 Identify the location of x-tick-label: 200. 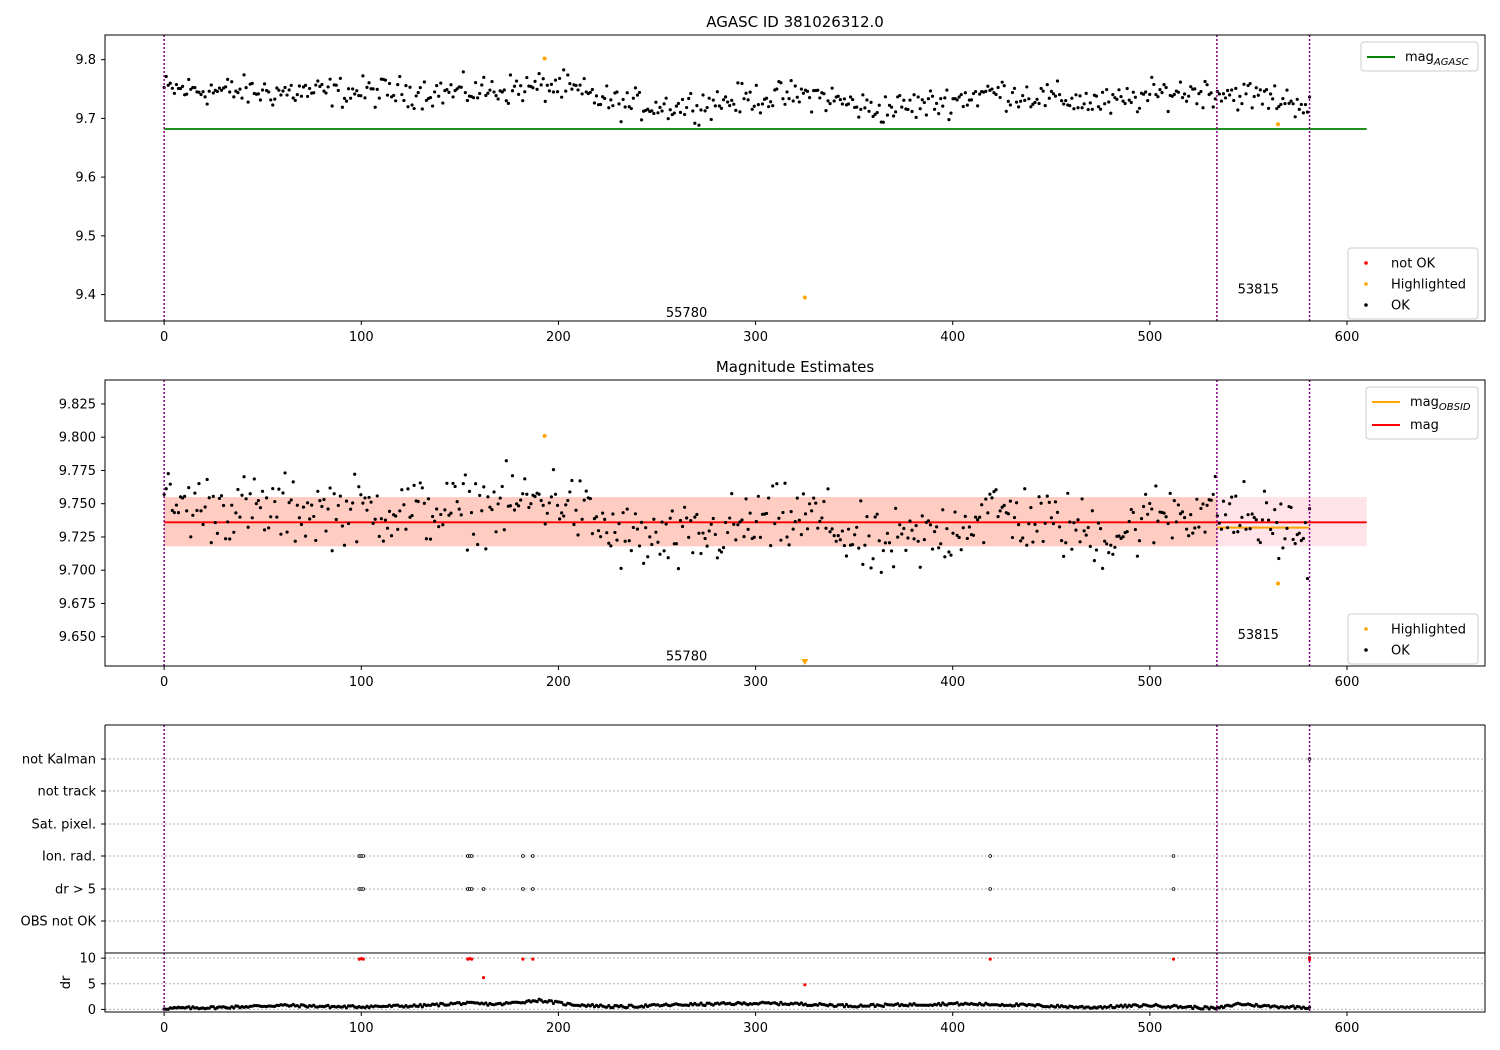
(558, 1028).